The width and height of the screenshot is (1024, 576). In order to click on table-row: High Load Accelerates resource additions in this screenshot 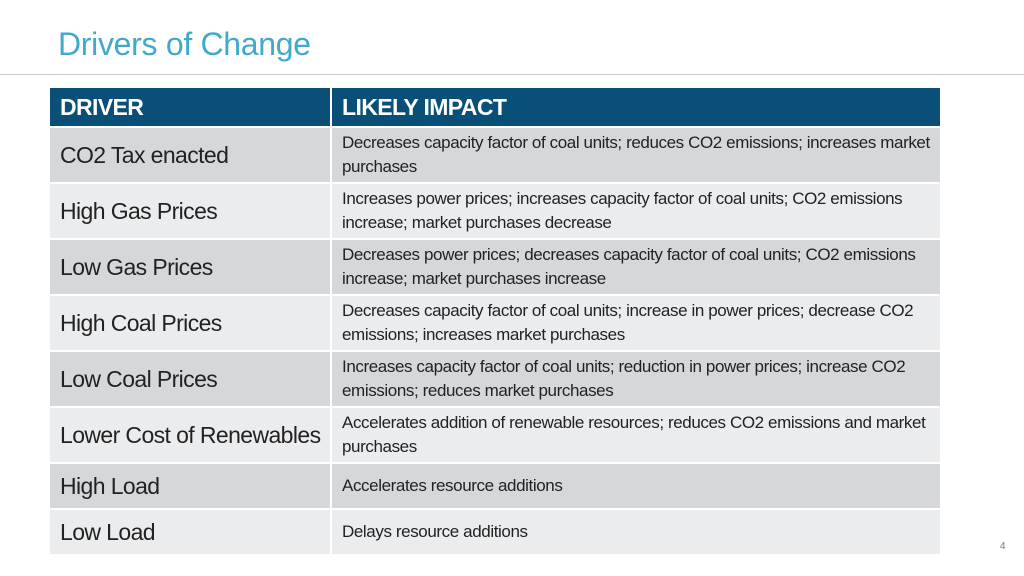, I will do `click(495, 486)`.